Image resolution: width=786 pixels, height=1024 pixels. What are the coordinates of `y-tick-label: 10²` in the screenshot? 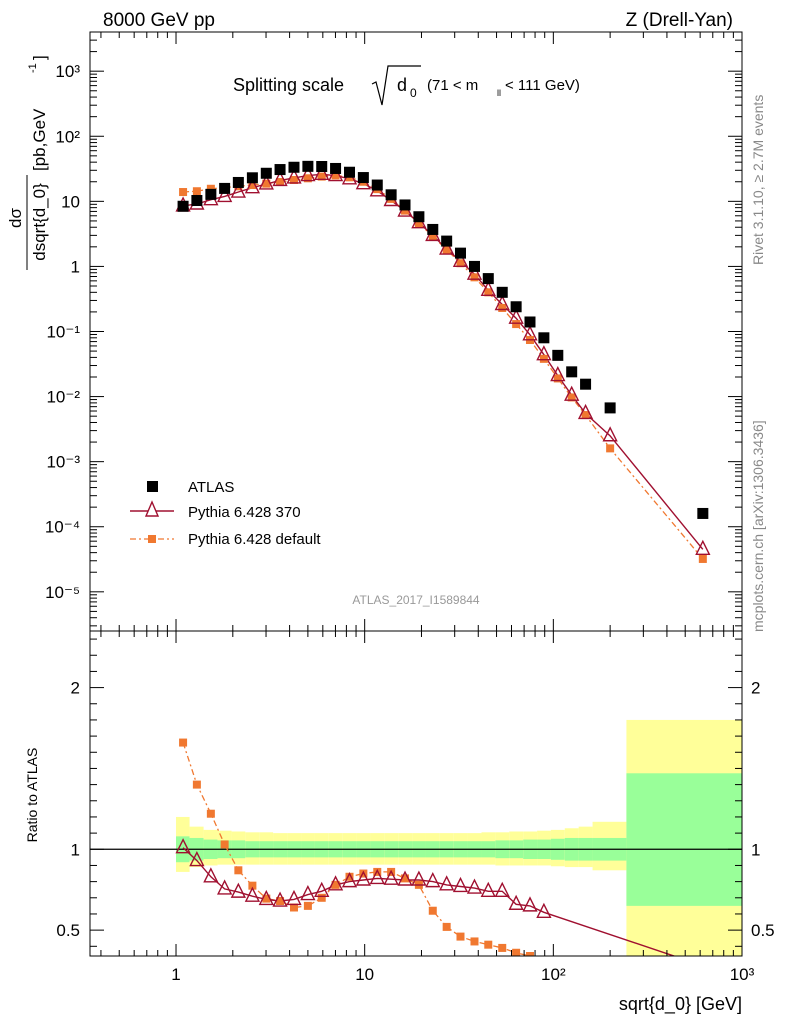 It's located at (67, 136).